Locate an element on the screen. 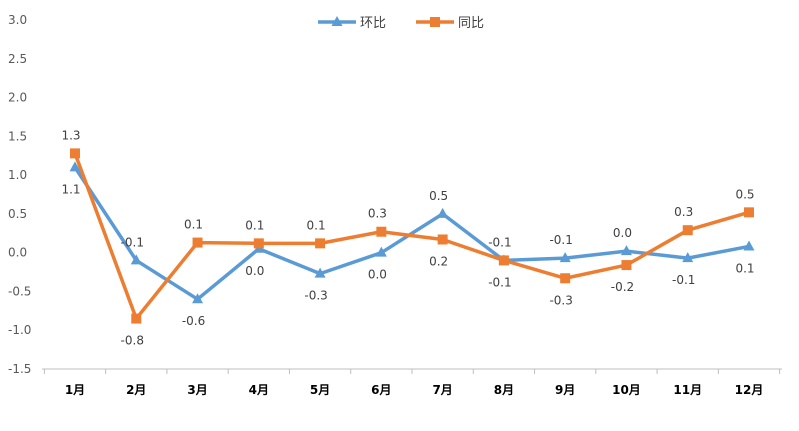  legend-marker-square is located at coordinates (435, 22).